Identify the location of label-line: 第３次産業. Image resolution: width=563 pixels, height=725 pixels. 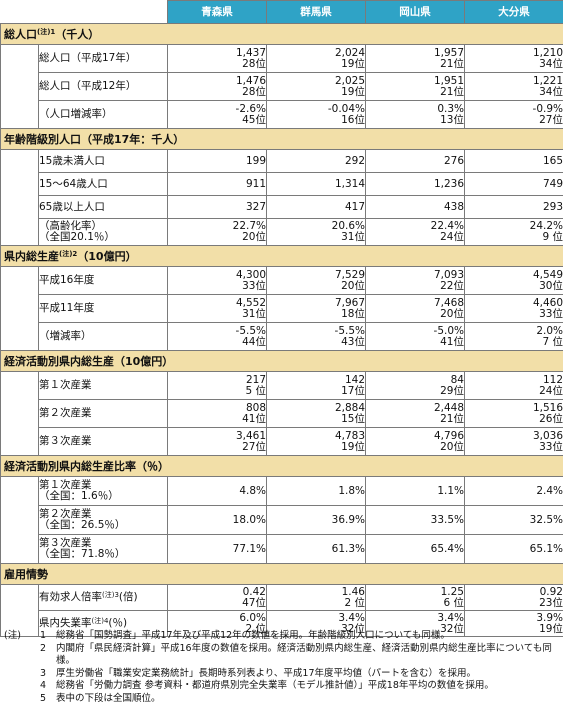
(65, 543).